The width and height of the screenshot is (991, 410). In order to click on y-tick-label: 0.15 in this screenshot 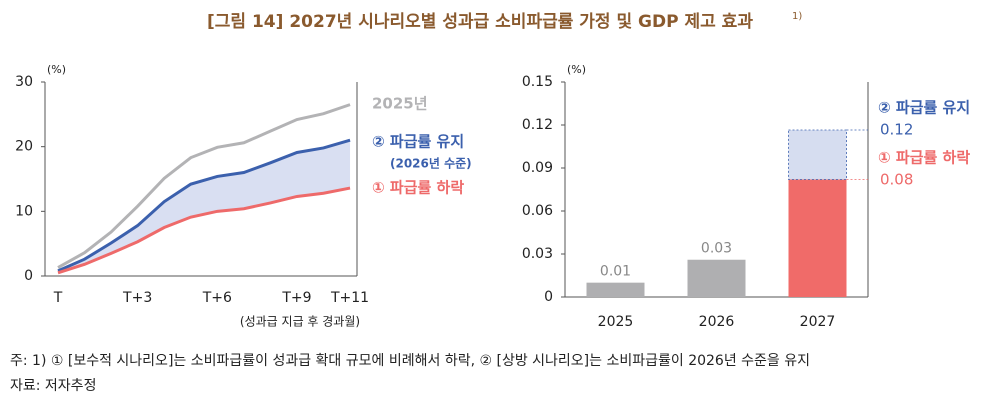, I will do `click(537, 82)`.